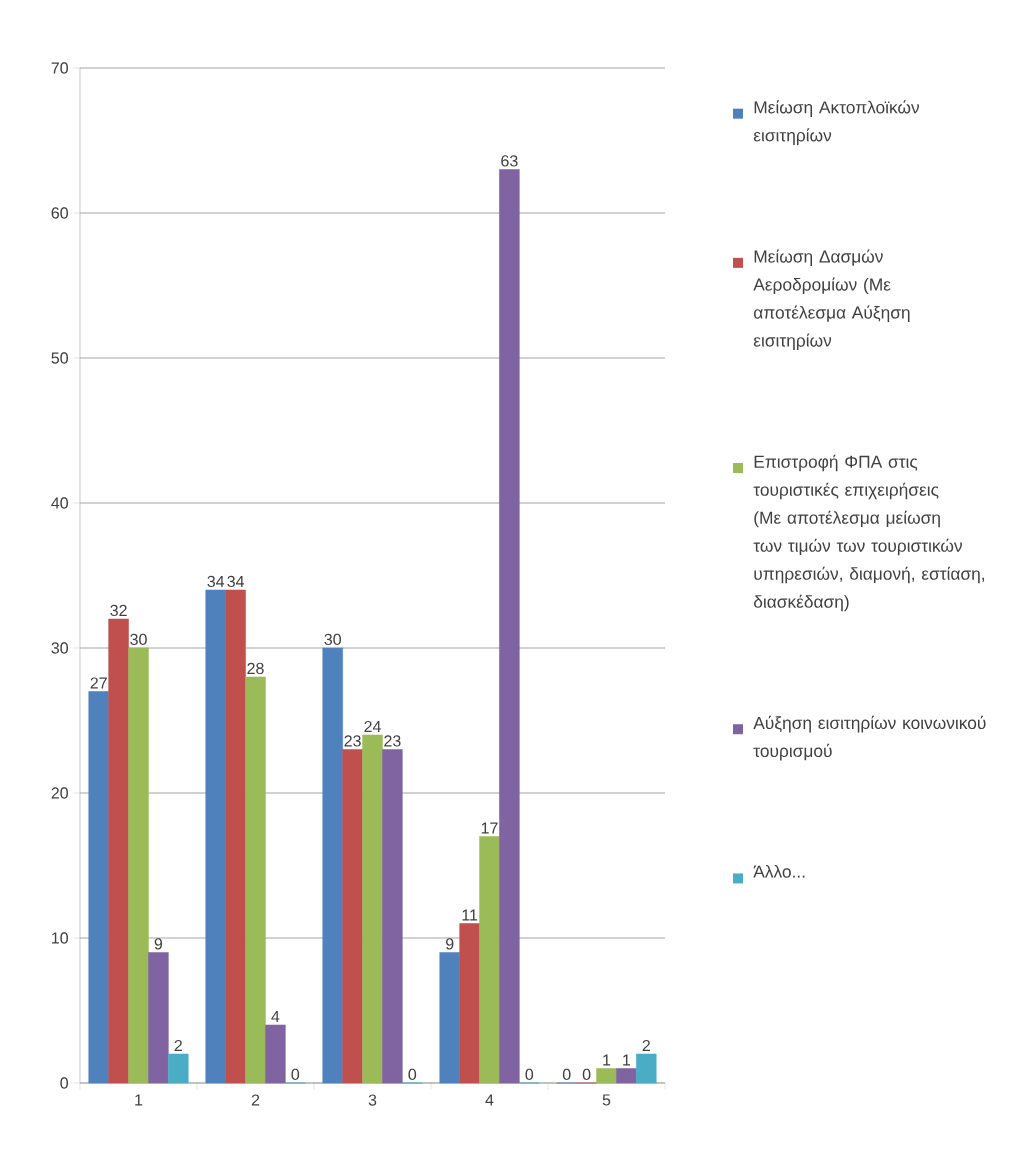 Image resolution: width=1025 pixels, height=1160 pixels. I want to click on y-tick-label: 30, so click(59, 648).